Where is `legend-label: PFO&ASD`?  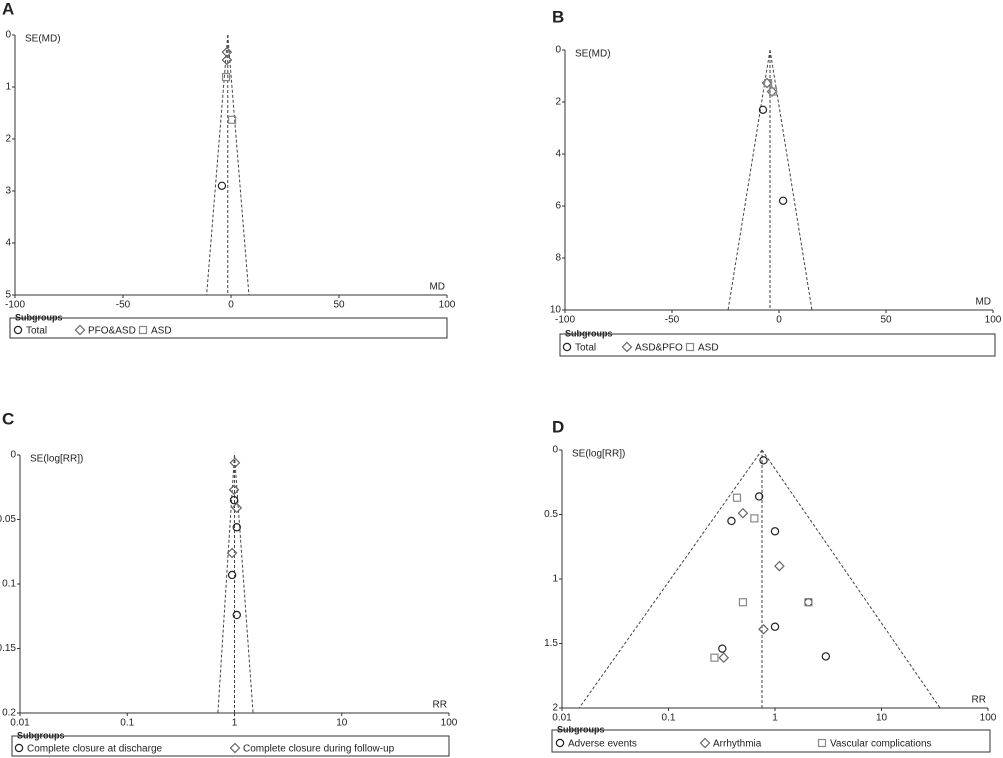 legend-label: PFO&ASD is located at coordinates (112, 331).